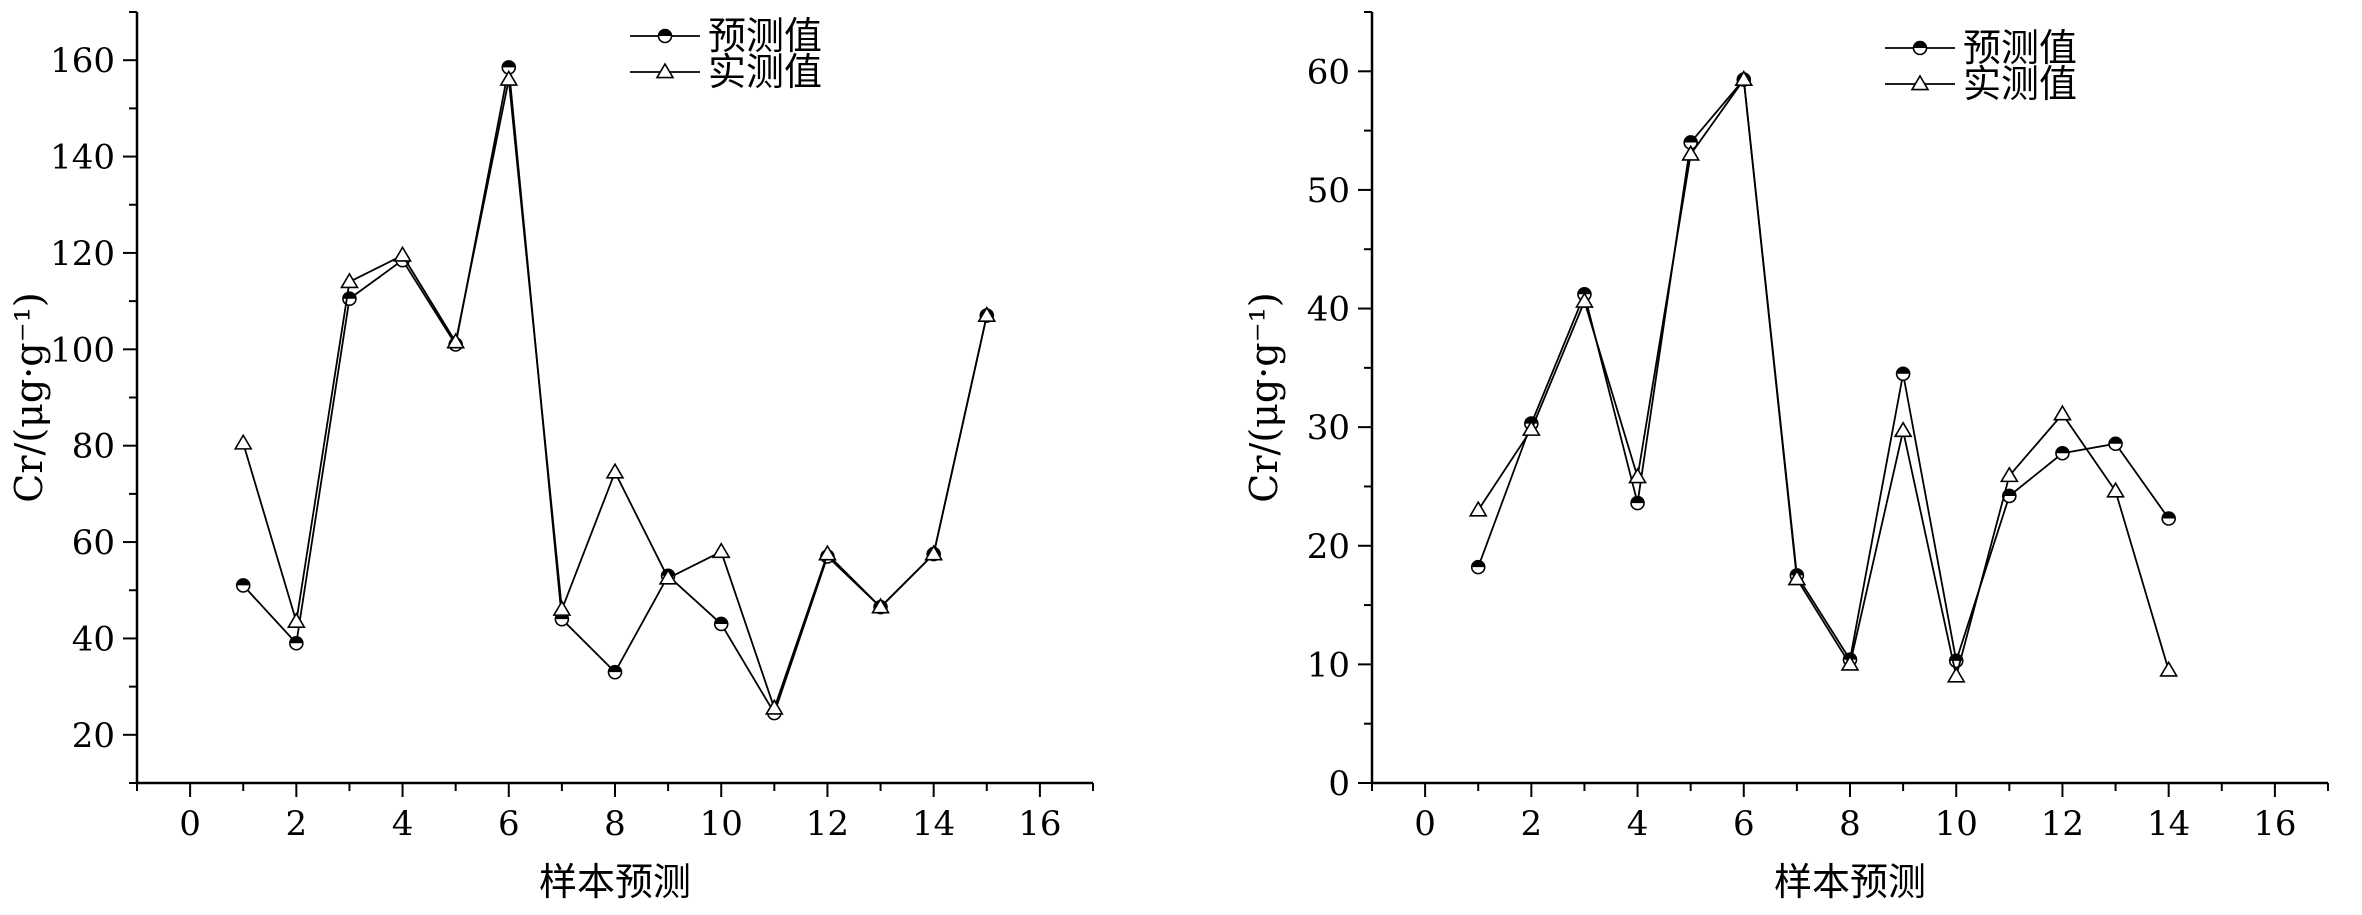 This screenshot has width=2362, height=915. Describe the element at coordinates (1328, 428) in the screenshot. I see `y-tick-label: 30` at that location.